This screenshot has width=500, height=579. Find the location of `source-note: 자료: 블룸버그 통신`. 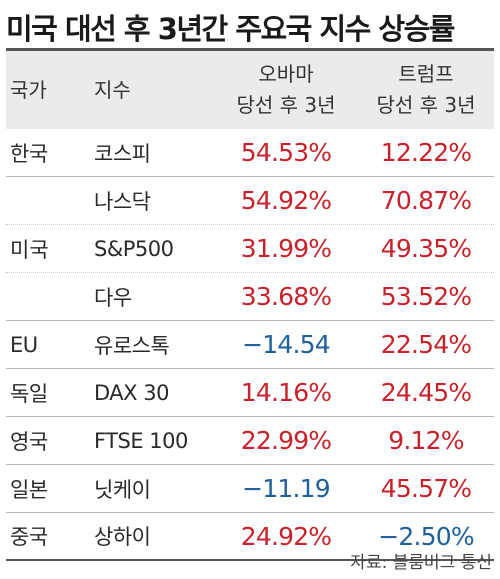

source-note: 자료: 블룸버그 통신 is located at coordinates (421, 563).